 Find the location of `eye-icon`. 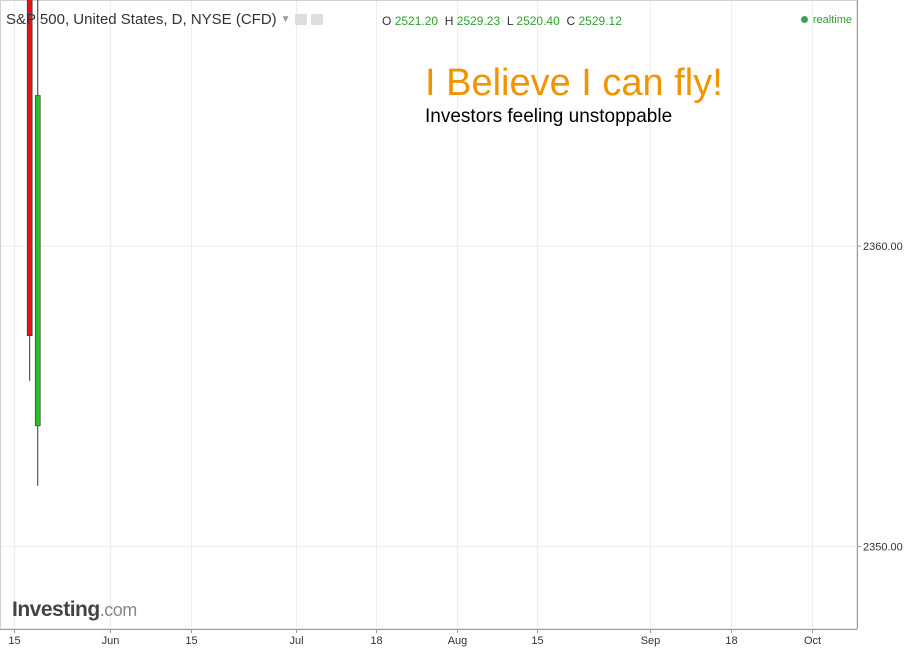

eye-icon is located at coordinates (300, 19).